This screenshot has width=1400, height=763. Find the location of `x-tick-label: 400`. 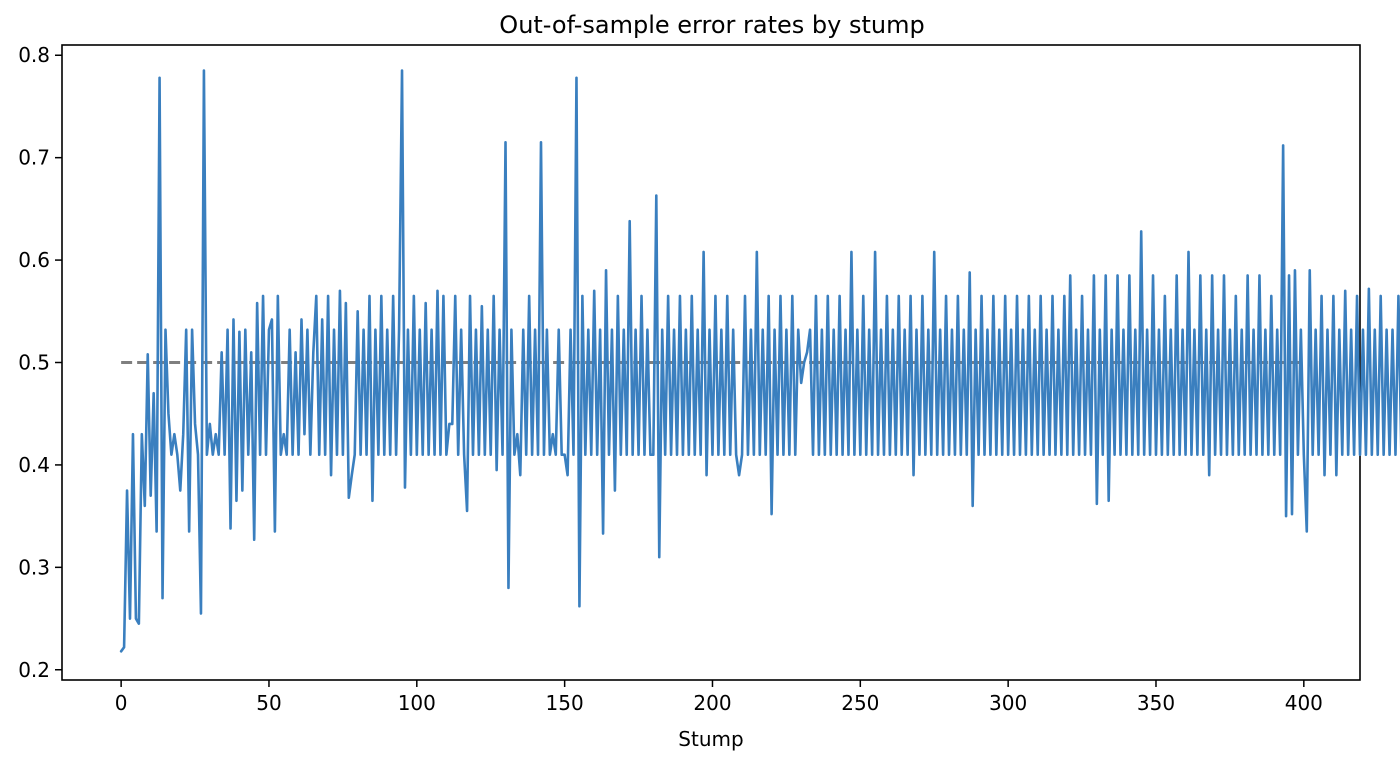

x-tick-label: 400 is located at coordinates (1304, 703).